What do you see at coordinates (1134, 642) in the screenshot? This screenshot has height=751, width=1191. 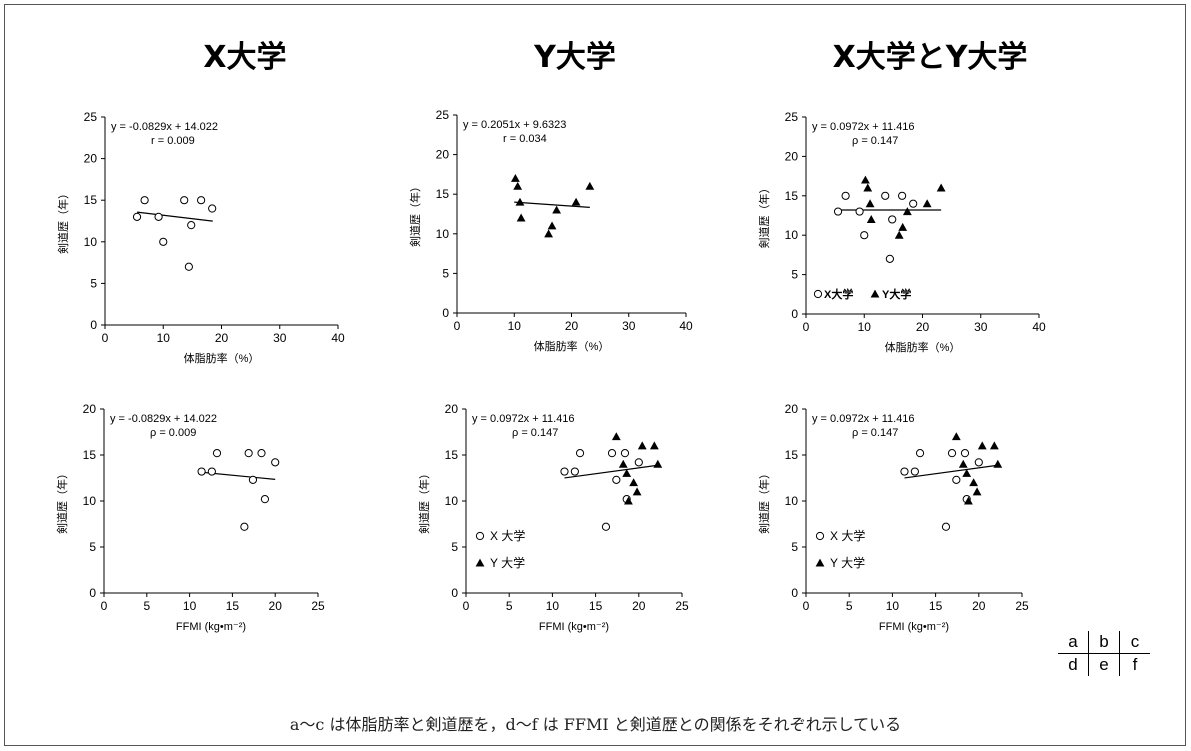 I see `panel-label-c: c` at bounding box center [1134, 642].